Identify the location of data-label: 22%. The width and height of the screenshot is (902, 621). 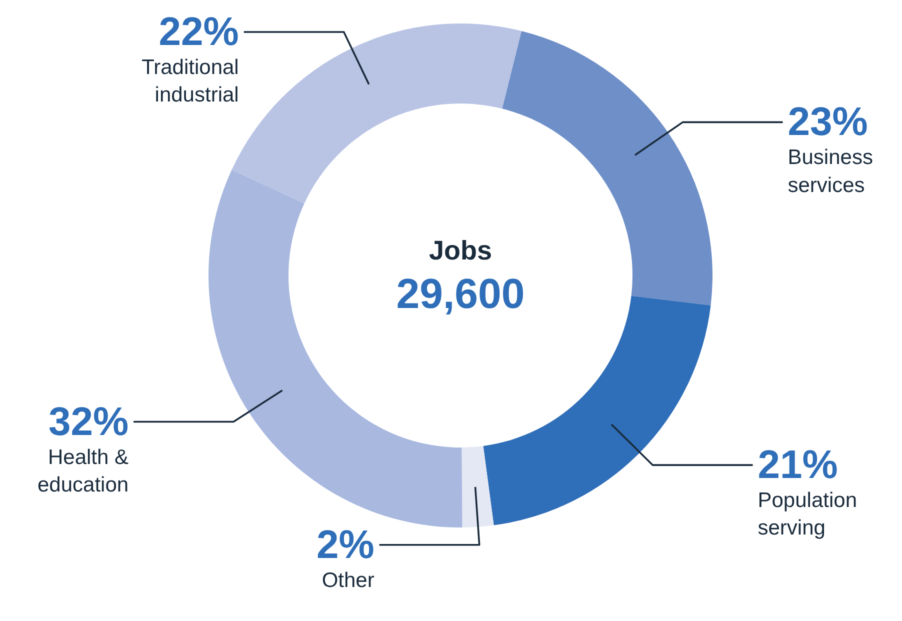
(198, 32).